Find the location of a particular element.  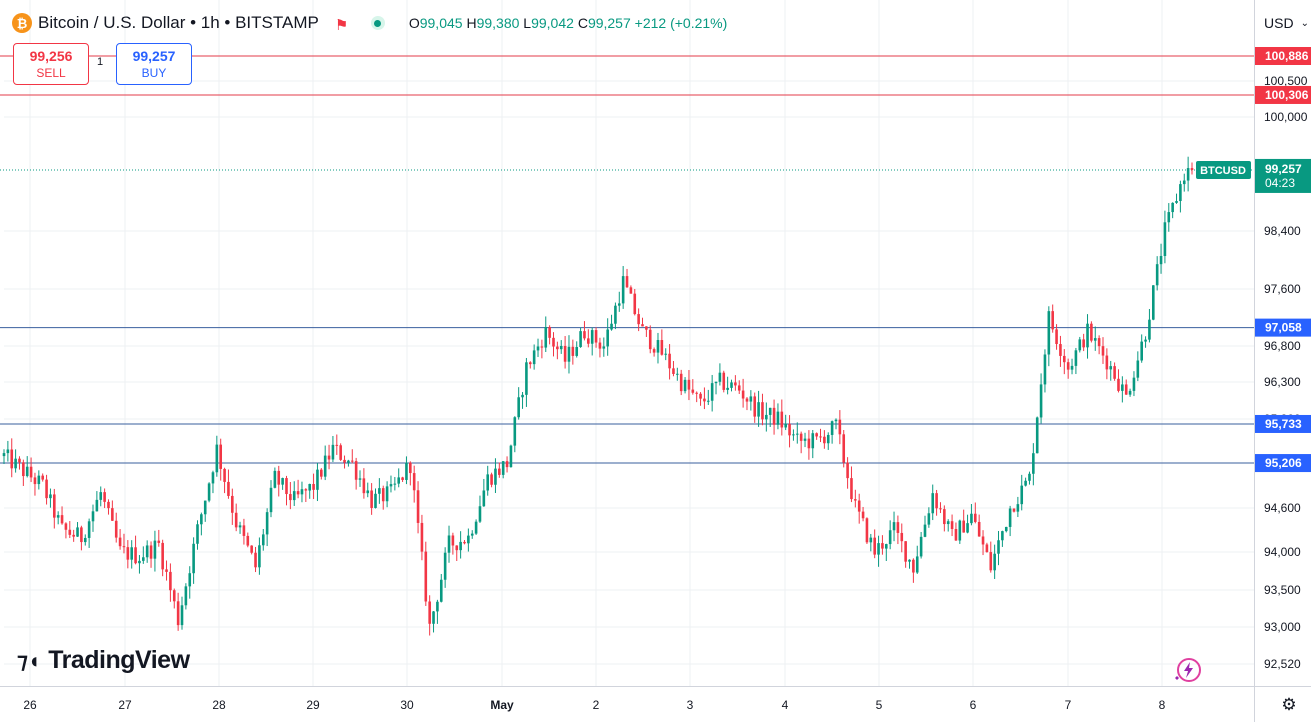

bitcoin-icon: ₿ is located at coordinates (22, 23).